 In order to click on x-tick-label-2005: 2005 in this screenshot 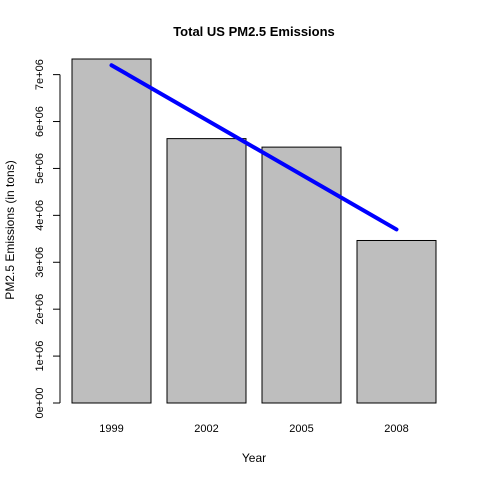, I will do `click(301, 429)`.